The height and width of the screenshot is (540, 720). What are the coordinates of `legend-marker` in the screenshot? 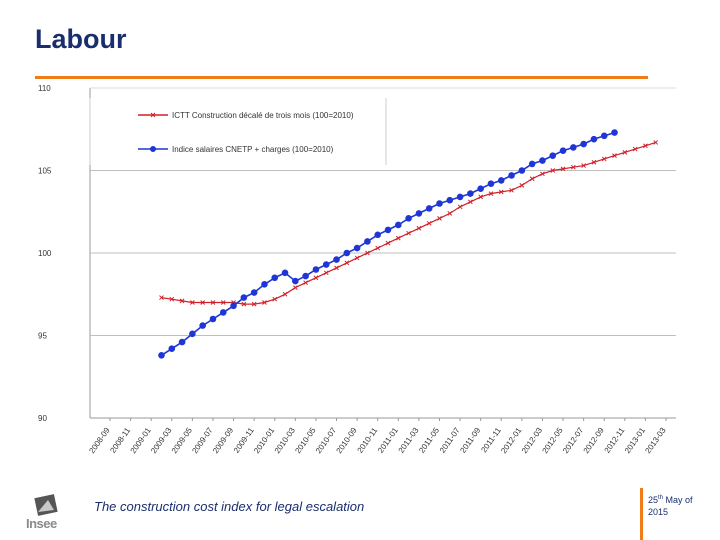 It's located at (153, 149).